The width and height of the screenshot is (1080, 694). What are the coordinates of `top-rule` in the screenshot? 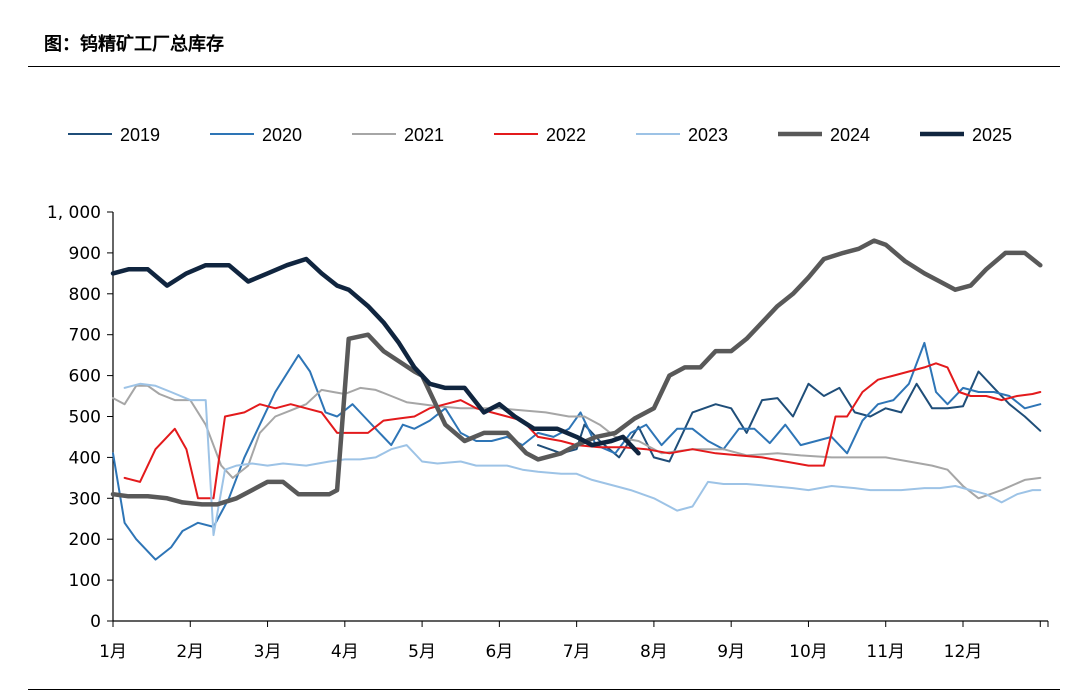 It's located at (544, 66).